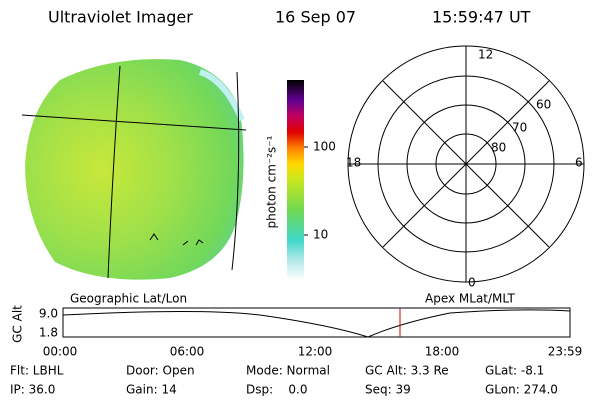 The width and height of the screenshot is (600, 400). Describe the element at coordinates (521, 390) in the screenshot. I see `status-field: GLon: 274.0` at that location.